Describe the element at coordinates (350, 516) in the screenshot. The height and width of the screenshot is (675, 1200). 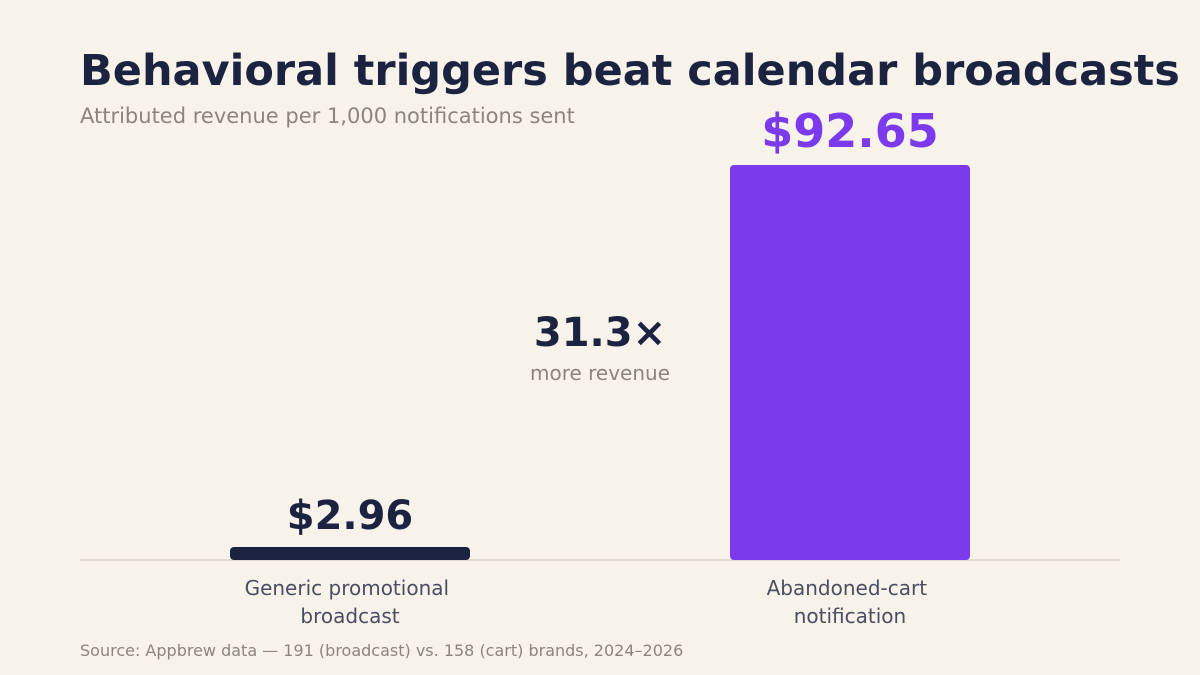
I see `value-label-broadcast: $2.96` at that location.